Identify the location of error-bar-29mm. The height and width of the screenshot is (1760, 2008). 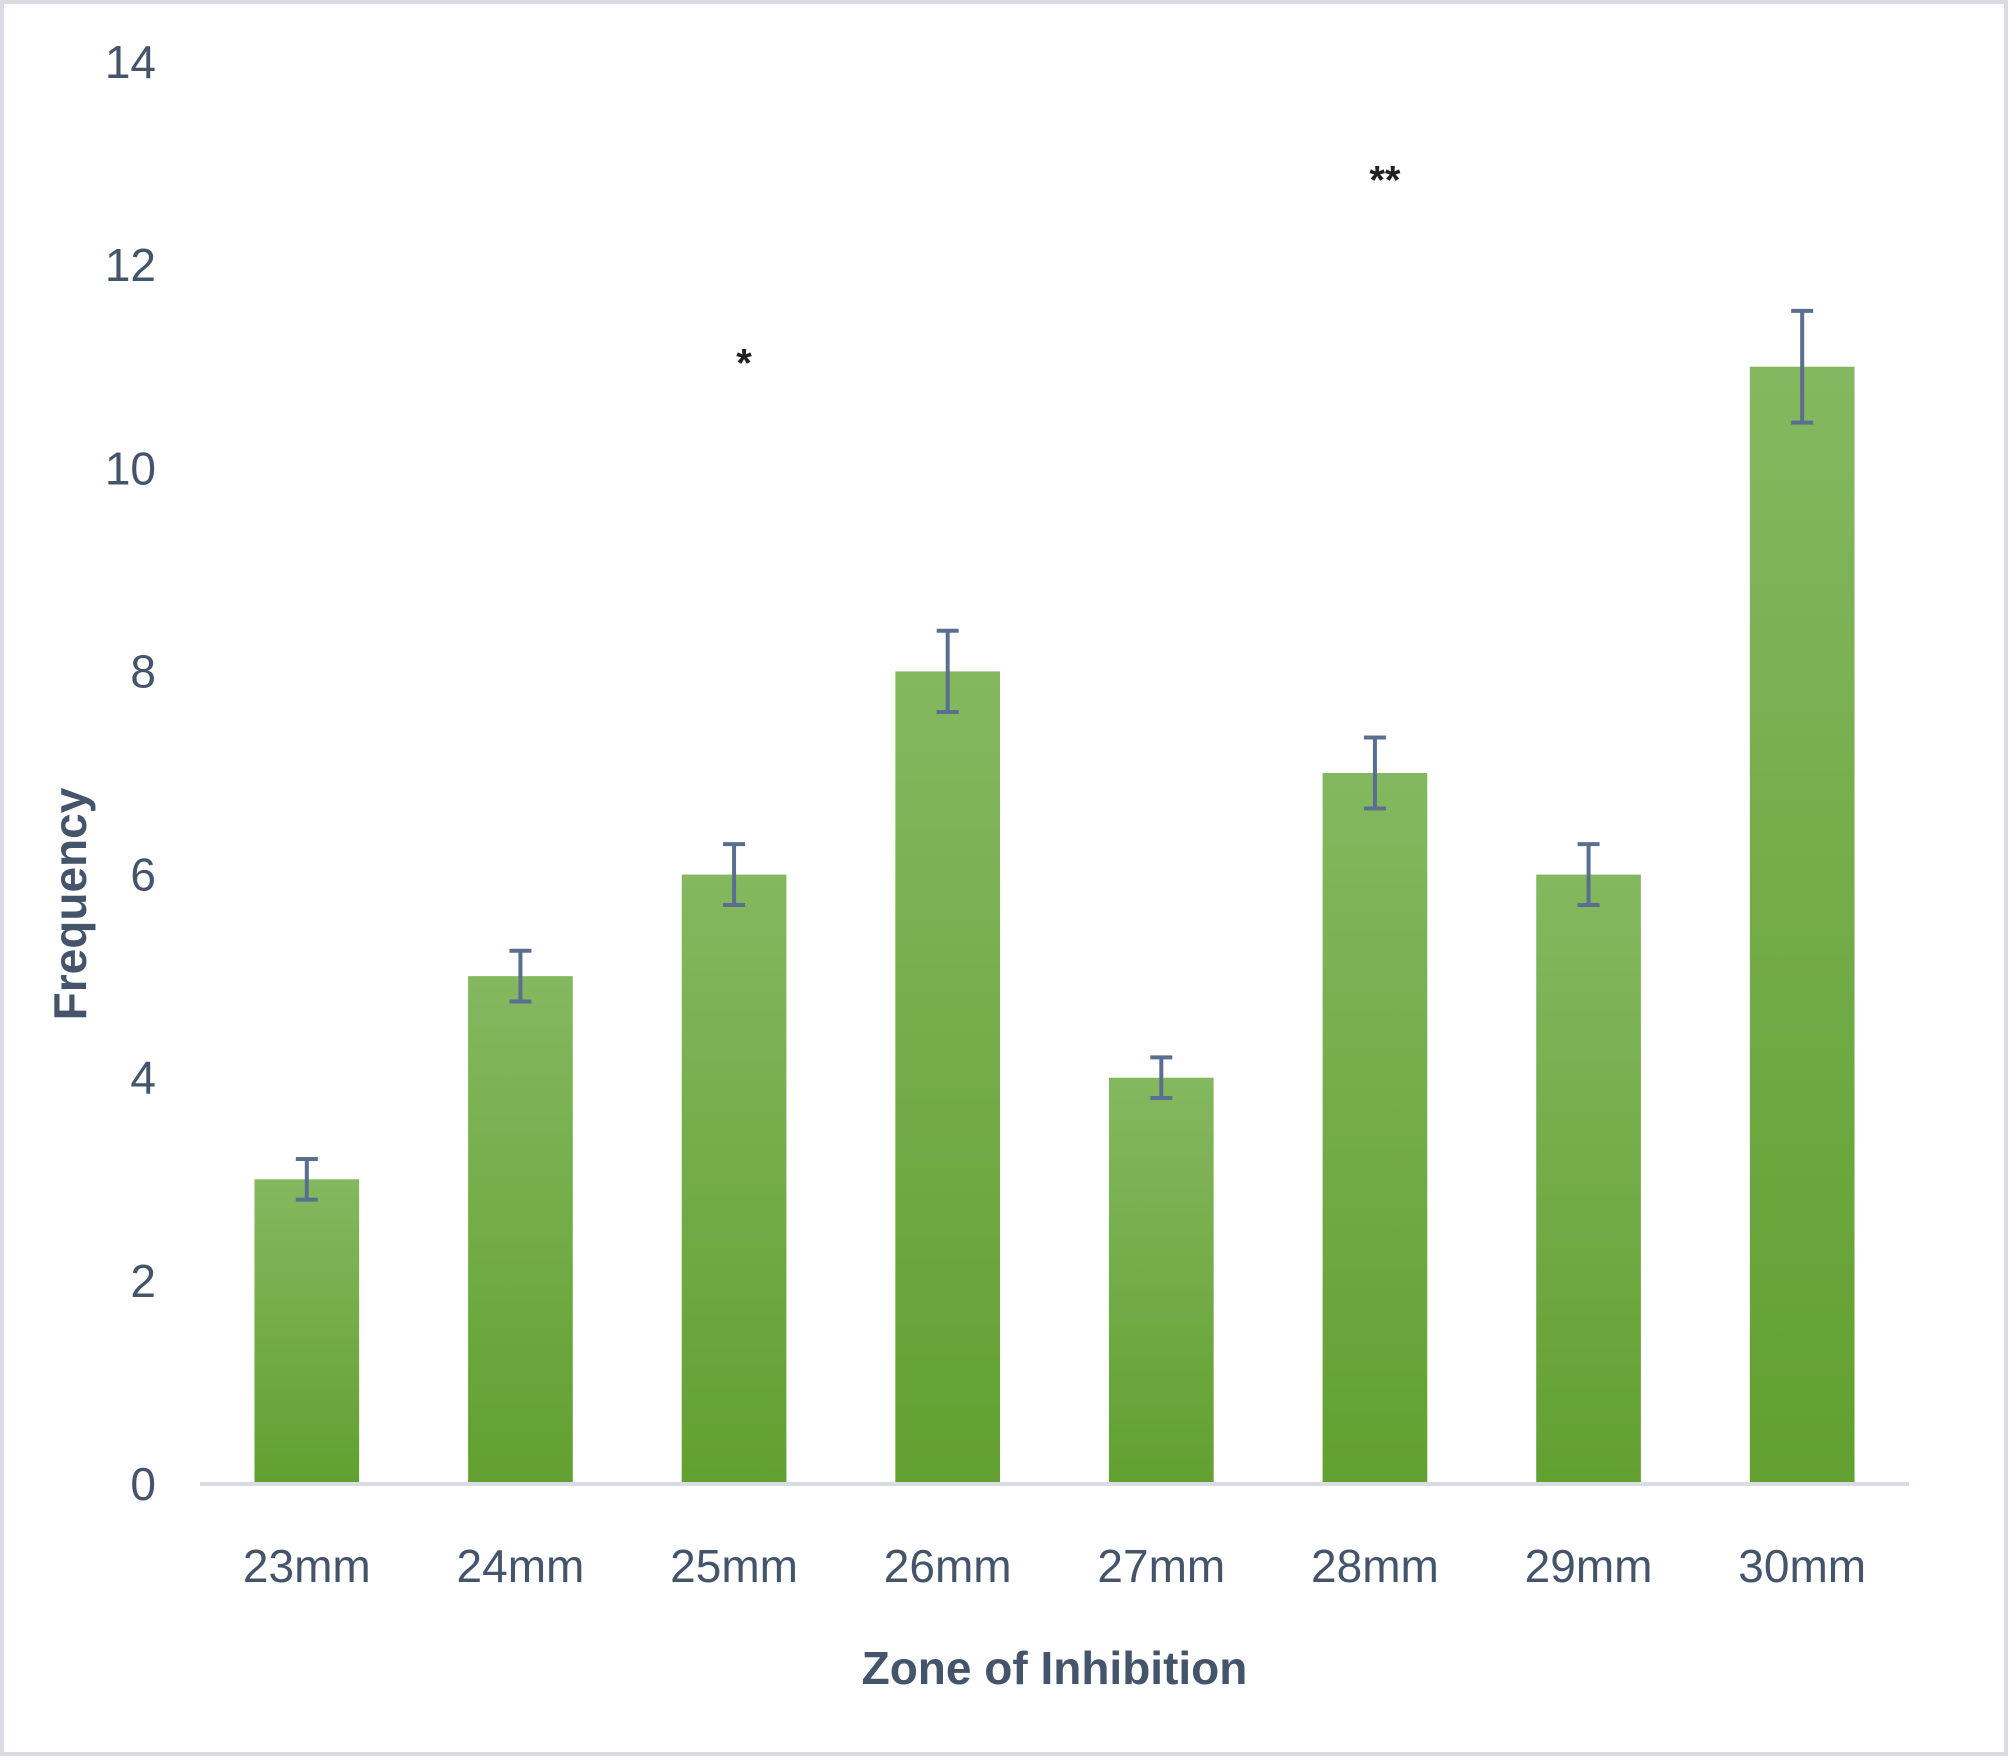
(1588, 875).